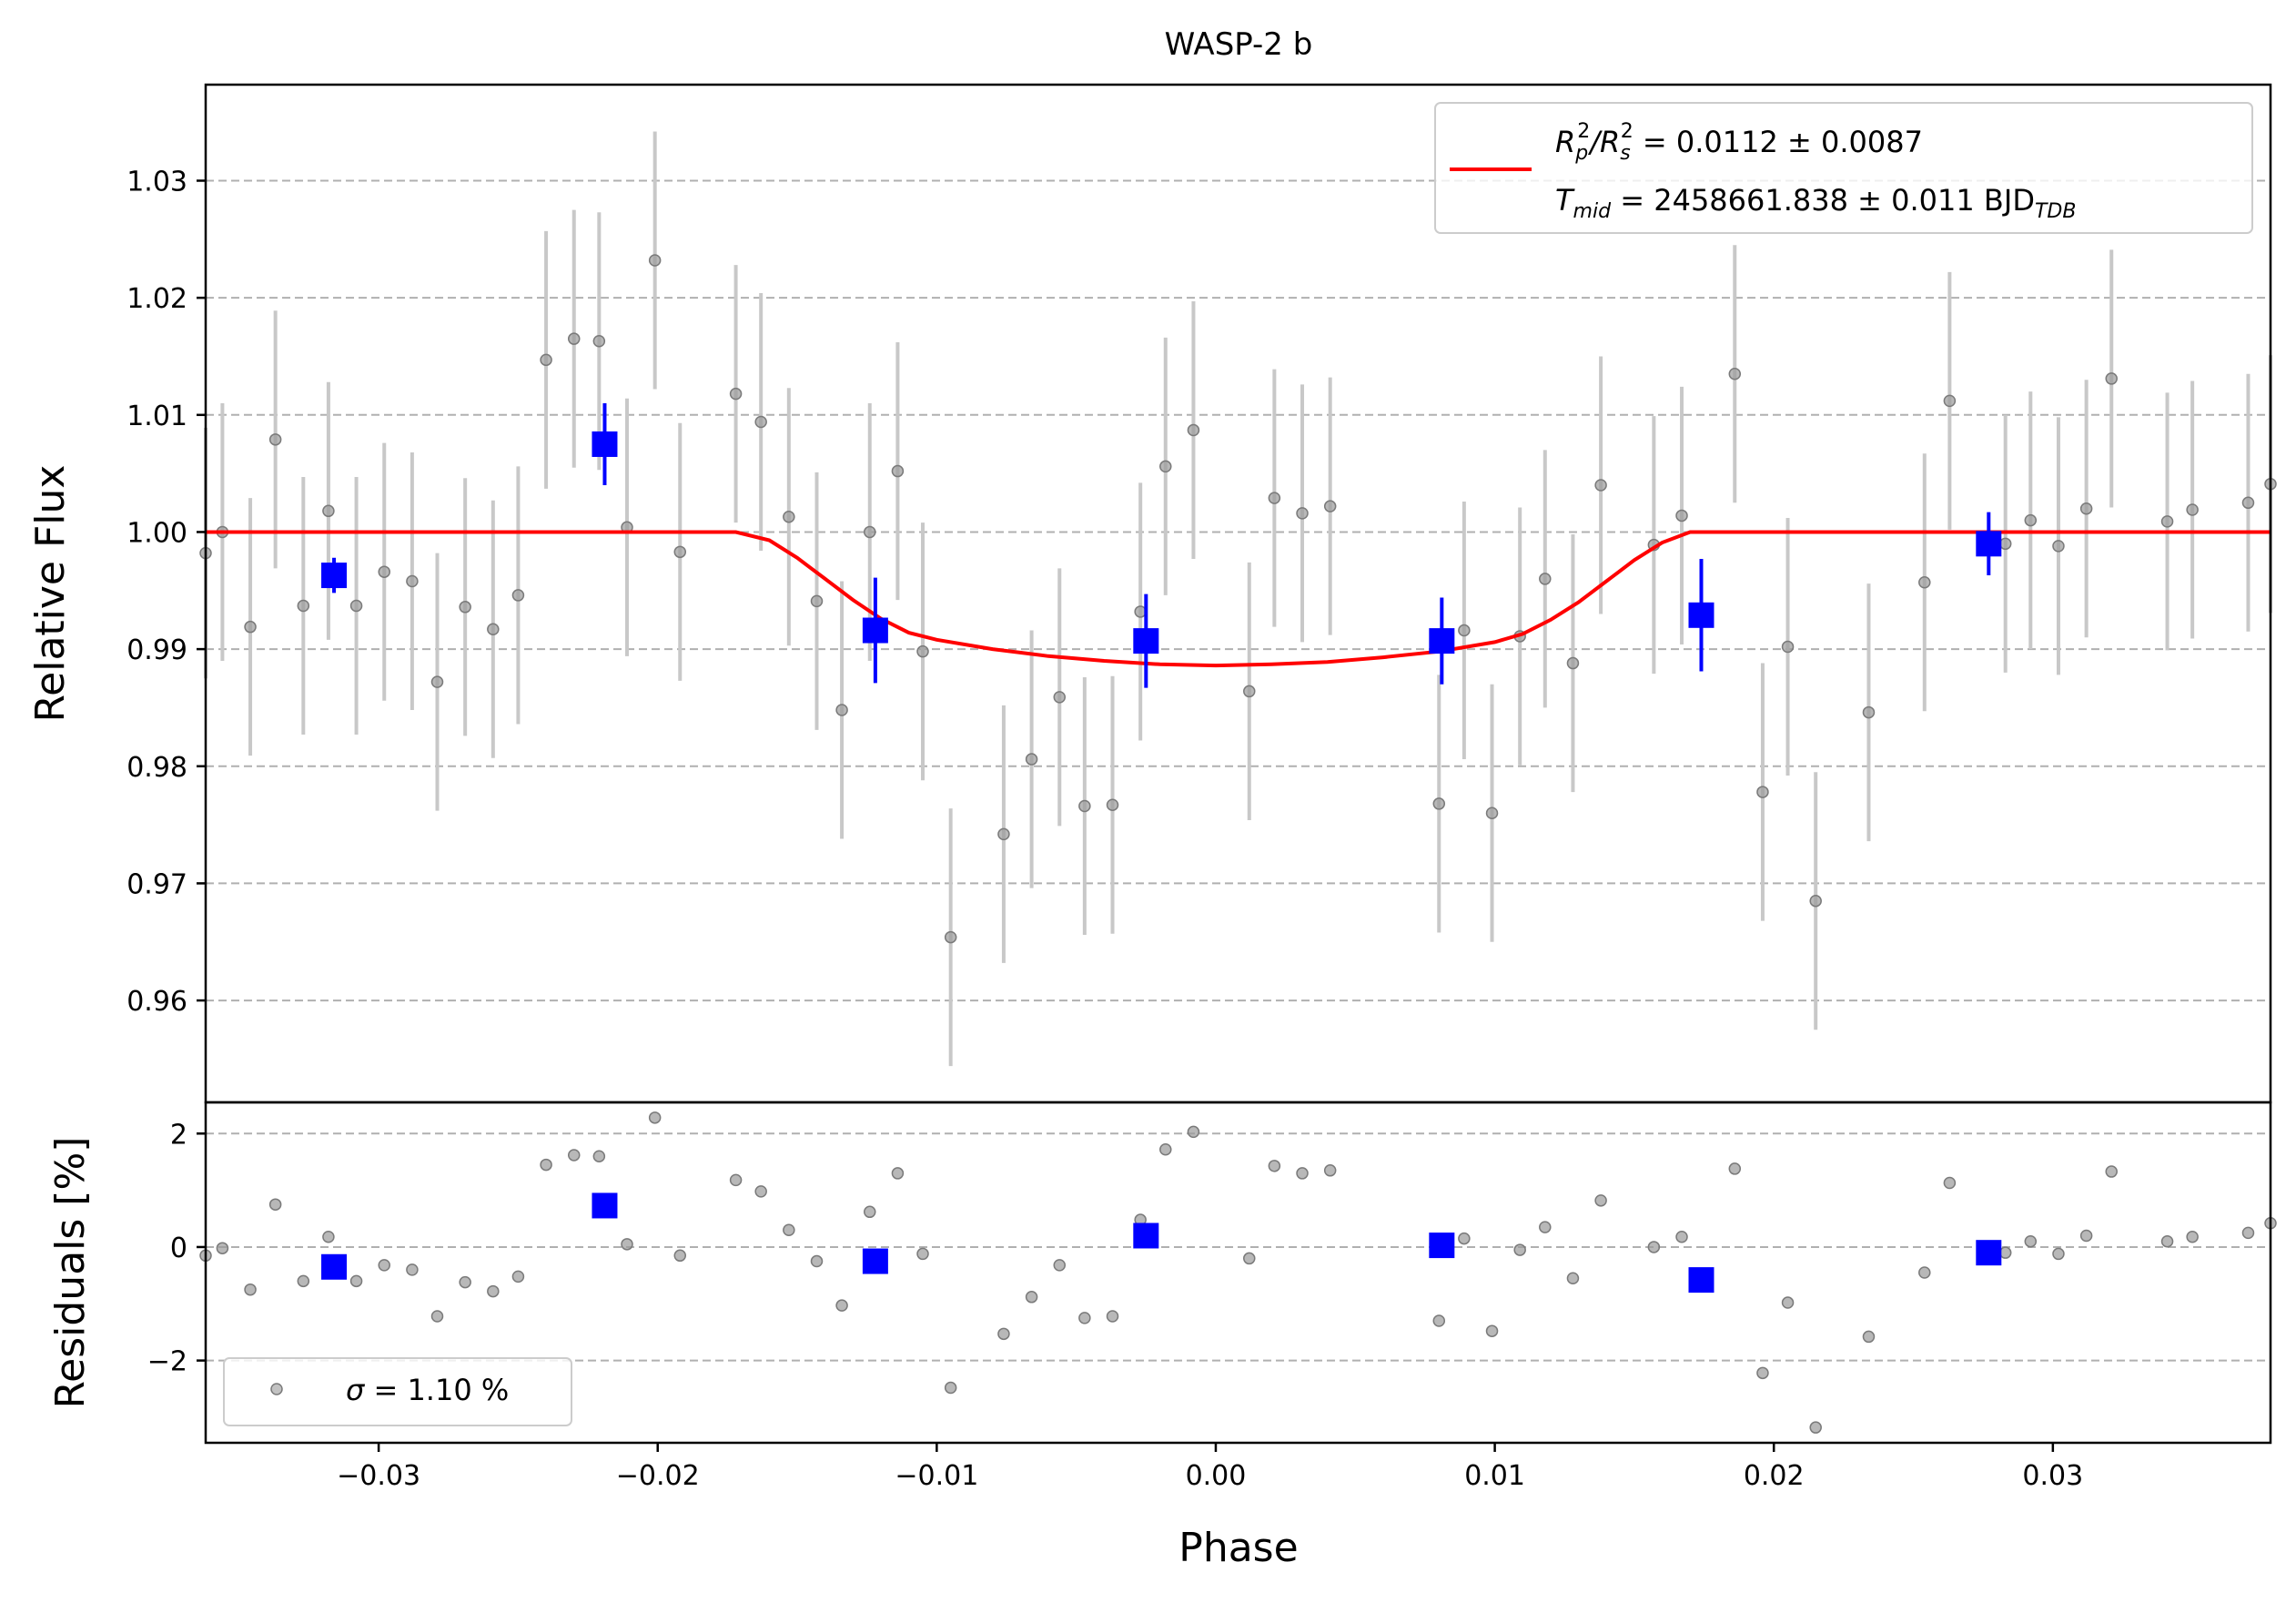 This screenshot has width=2296, height=1603. Describe the element at coordinates (2052, 1476) in the screenshot. I see `phase-x-tick-label: 0.03` at that location.